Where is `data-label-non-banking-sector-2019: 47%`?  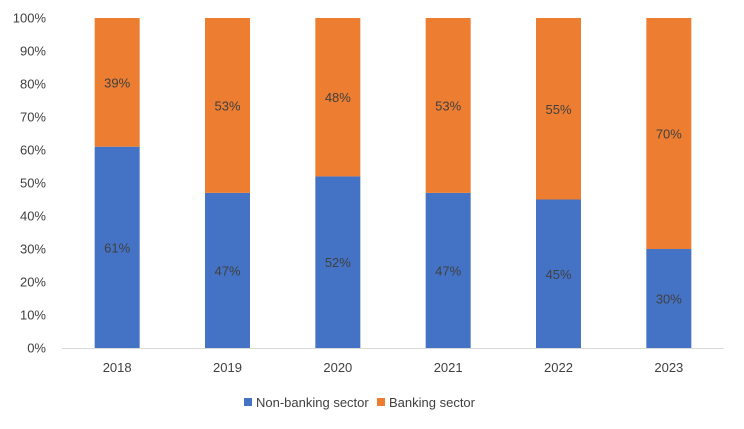 data-label-non-banking-sector-2019: 47% is located at coordinates (227, 270).